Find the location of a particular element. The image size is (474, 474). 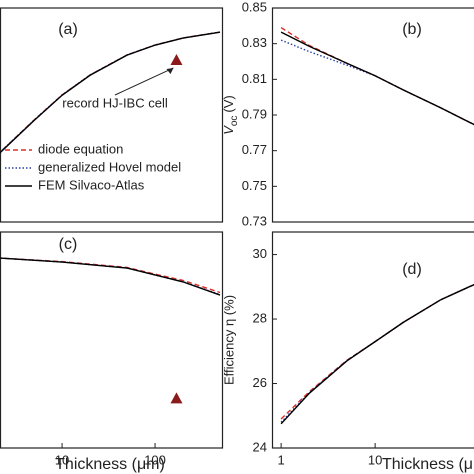

panel-label: (b) is located at coordinates (412, 29).